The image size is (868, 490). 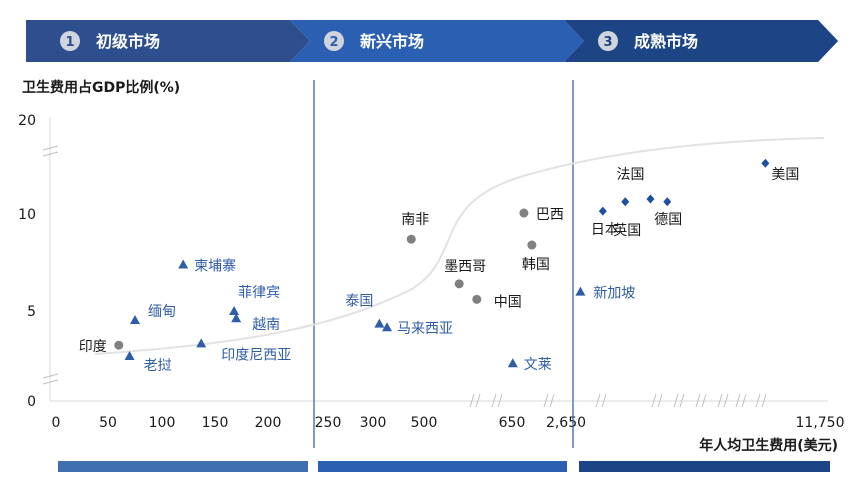 What do you see at coordinates (31, 312) in the screenshot?
I see `y-tick-label: 5` at bounding box center [31, 312].